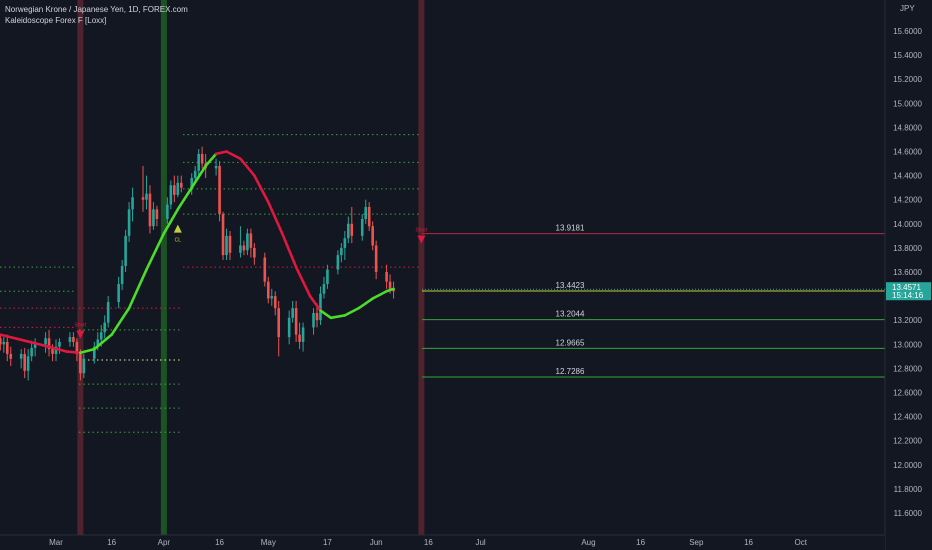 Image resolution: width=932 pixels, height=550 pixels. What do you see at coordinates (907, 368) in the screenshot?
I see `price-tick-label: 12.8000` at bounding box center [907, 368].